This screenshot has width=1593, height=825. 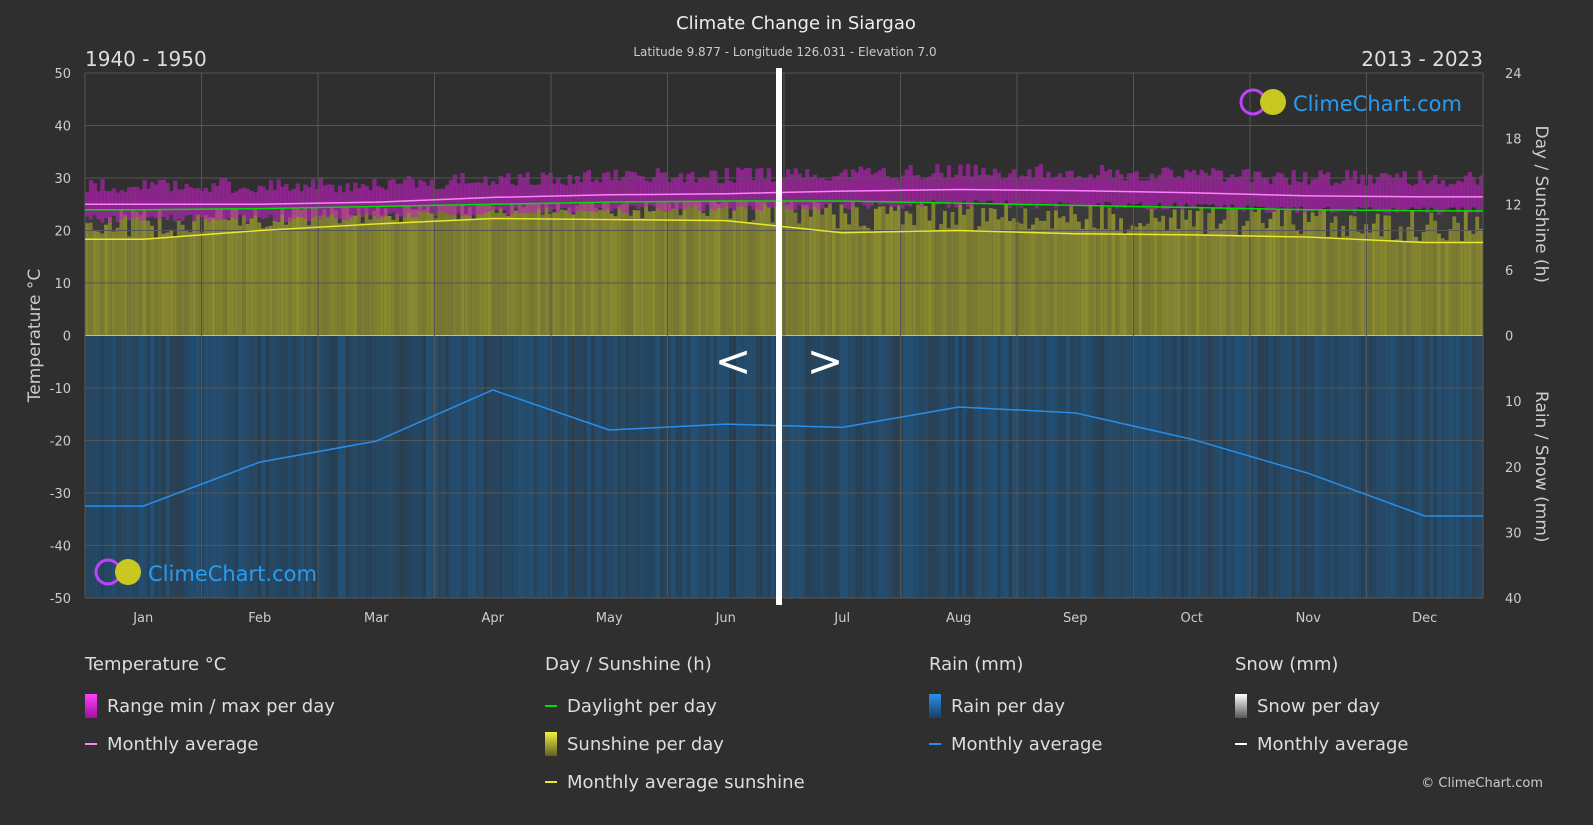 I want to click on prev-arrow: <, so click(x=733, y=361).